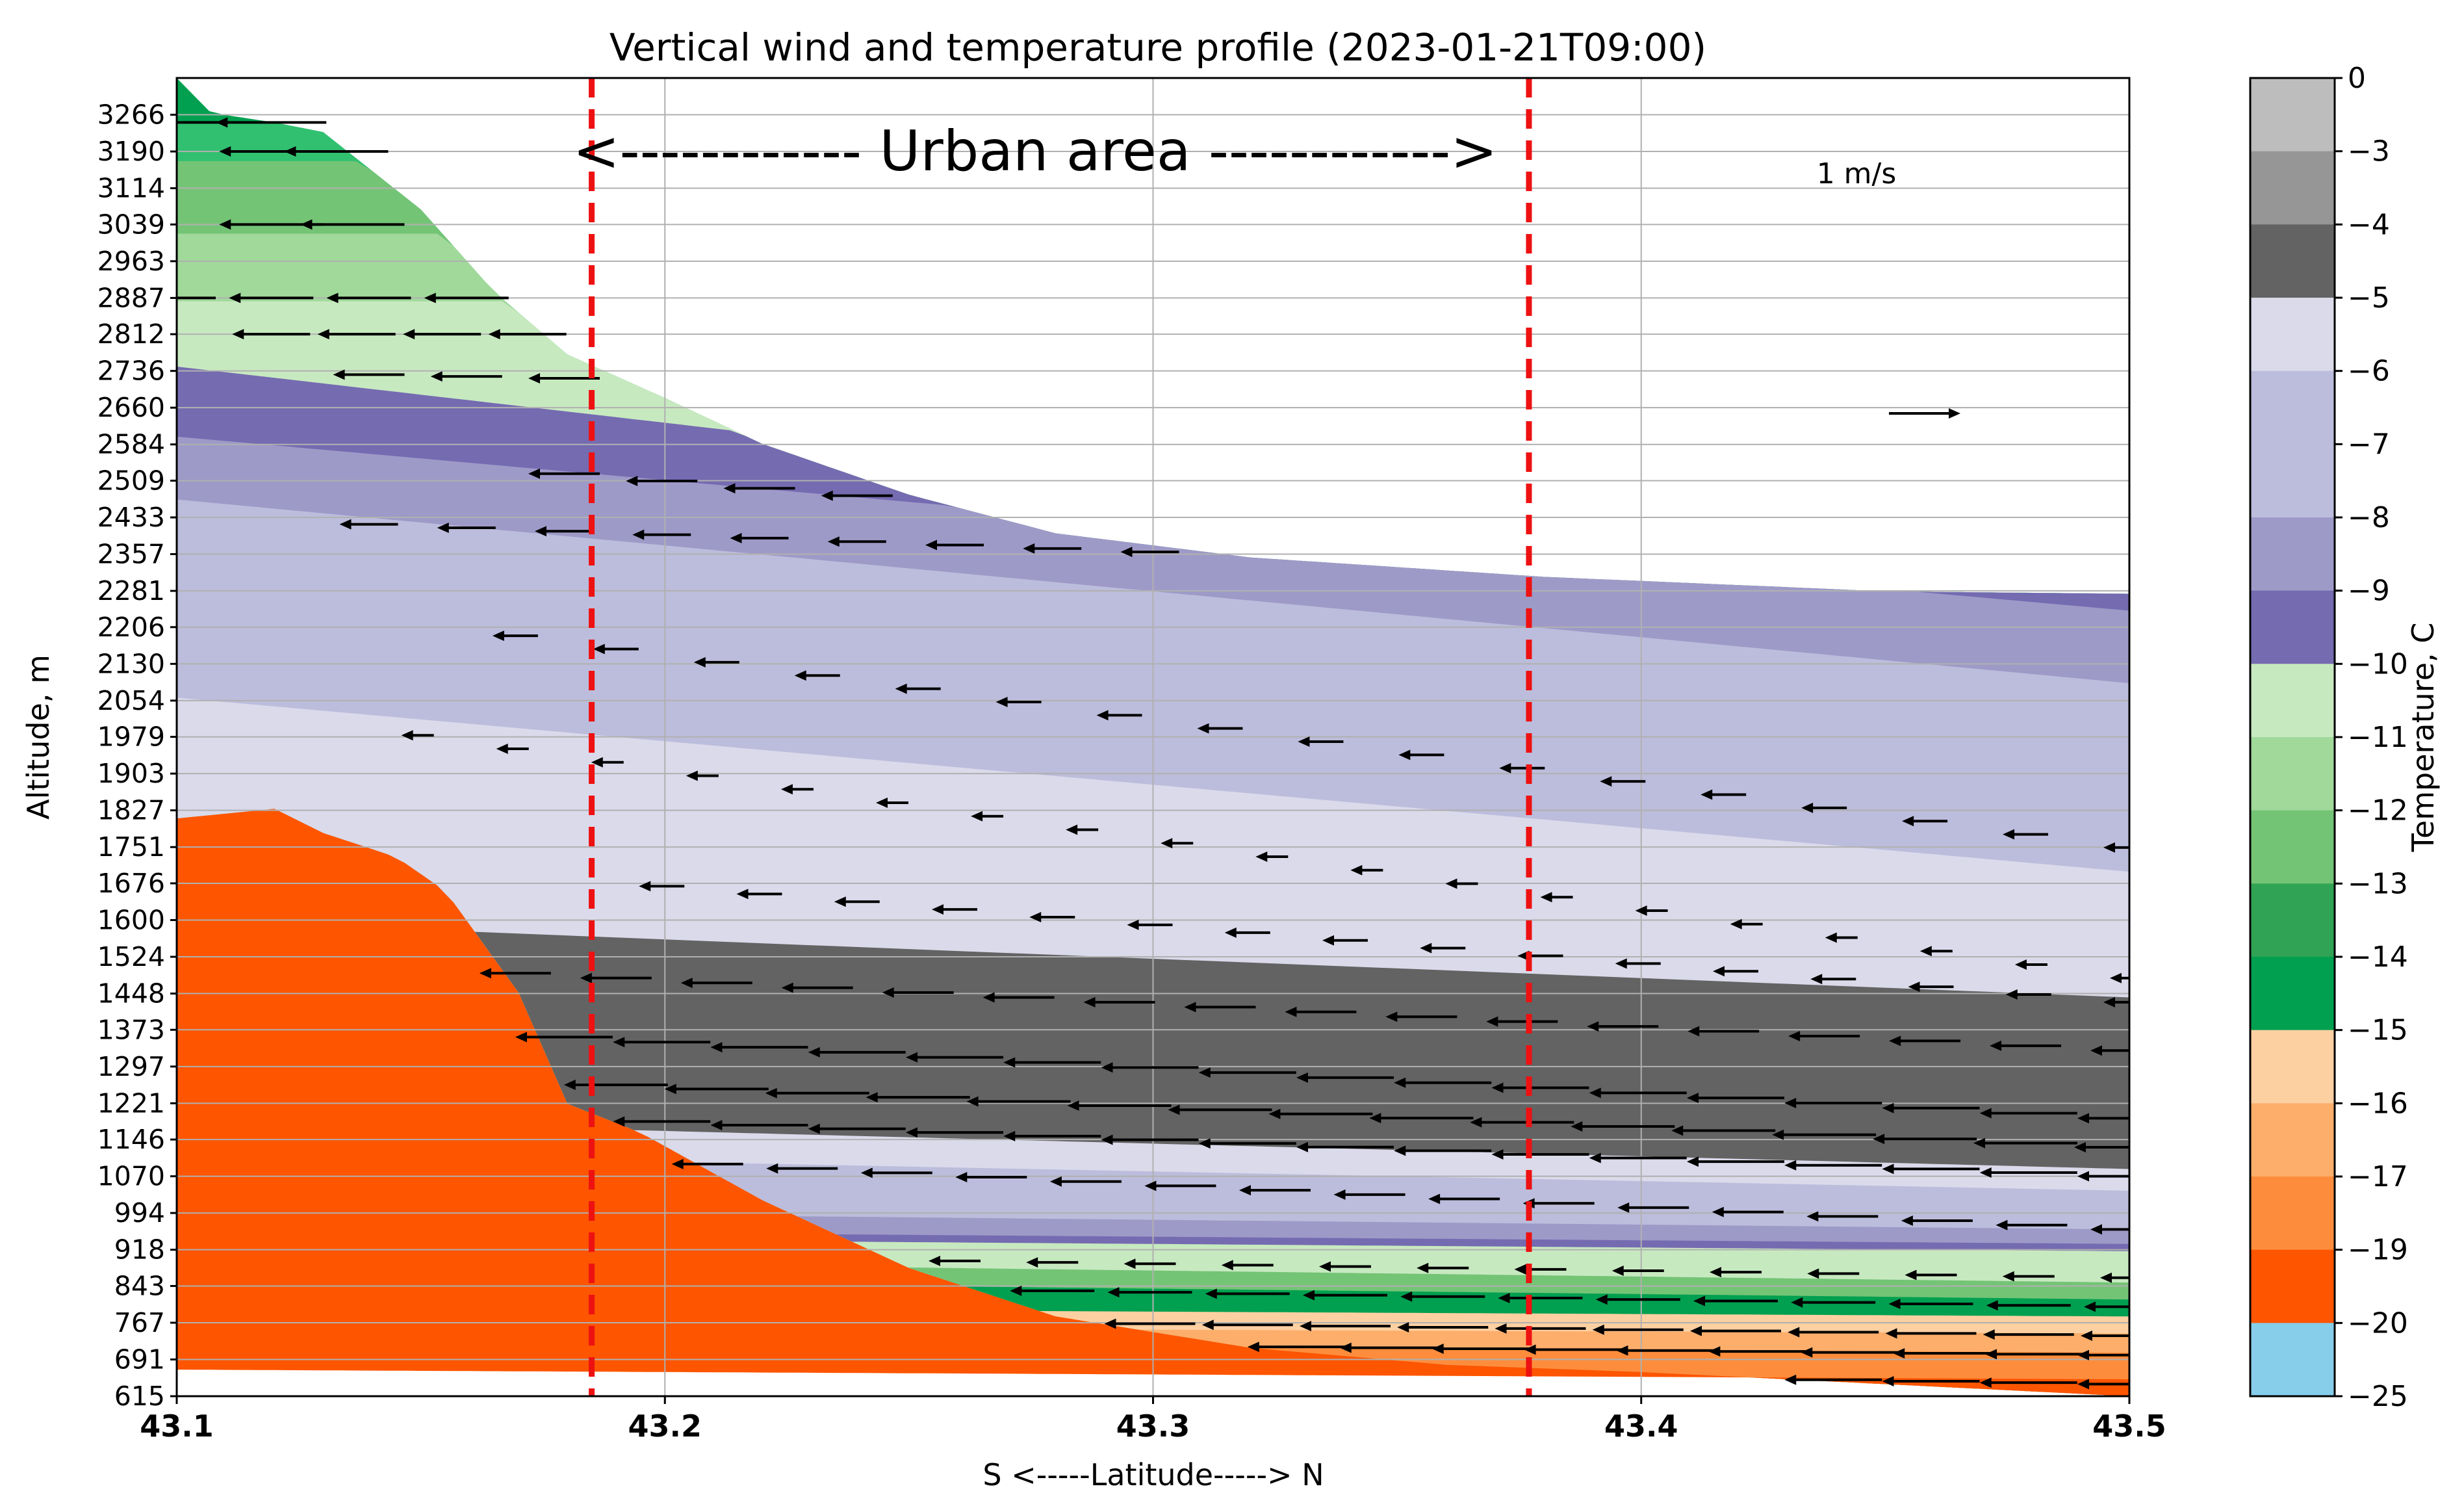 Image resolution: width=2464 pixels, height=1508 pixels. What do you see at coordinates (665, 1427) in the screenshot?
I see `x-tick-label: 43.2` at bounding box center [665, 1427].